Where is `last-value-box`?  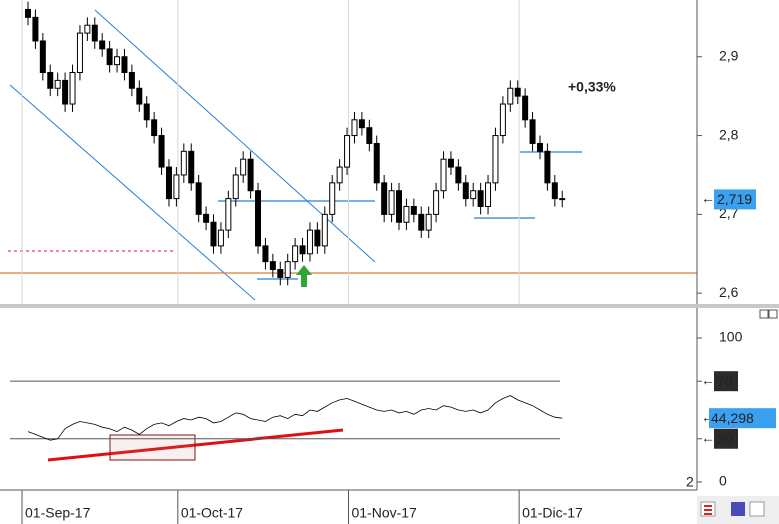 last-value-box is located at coordinates (742, 418).